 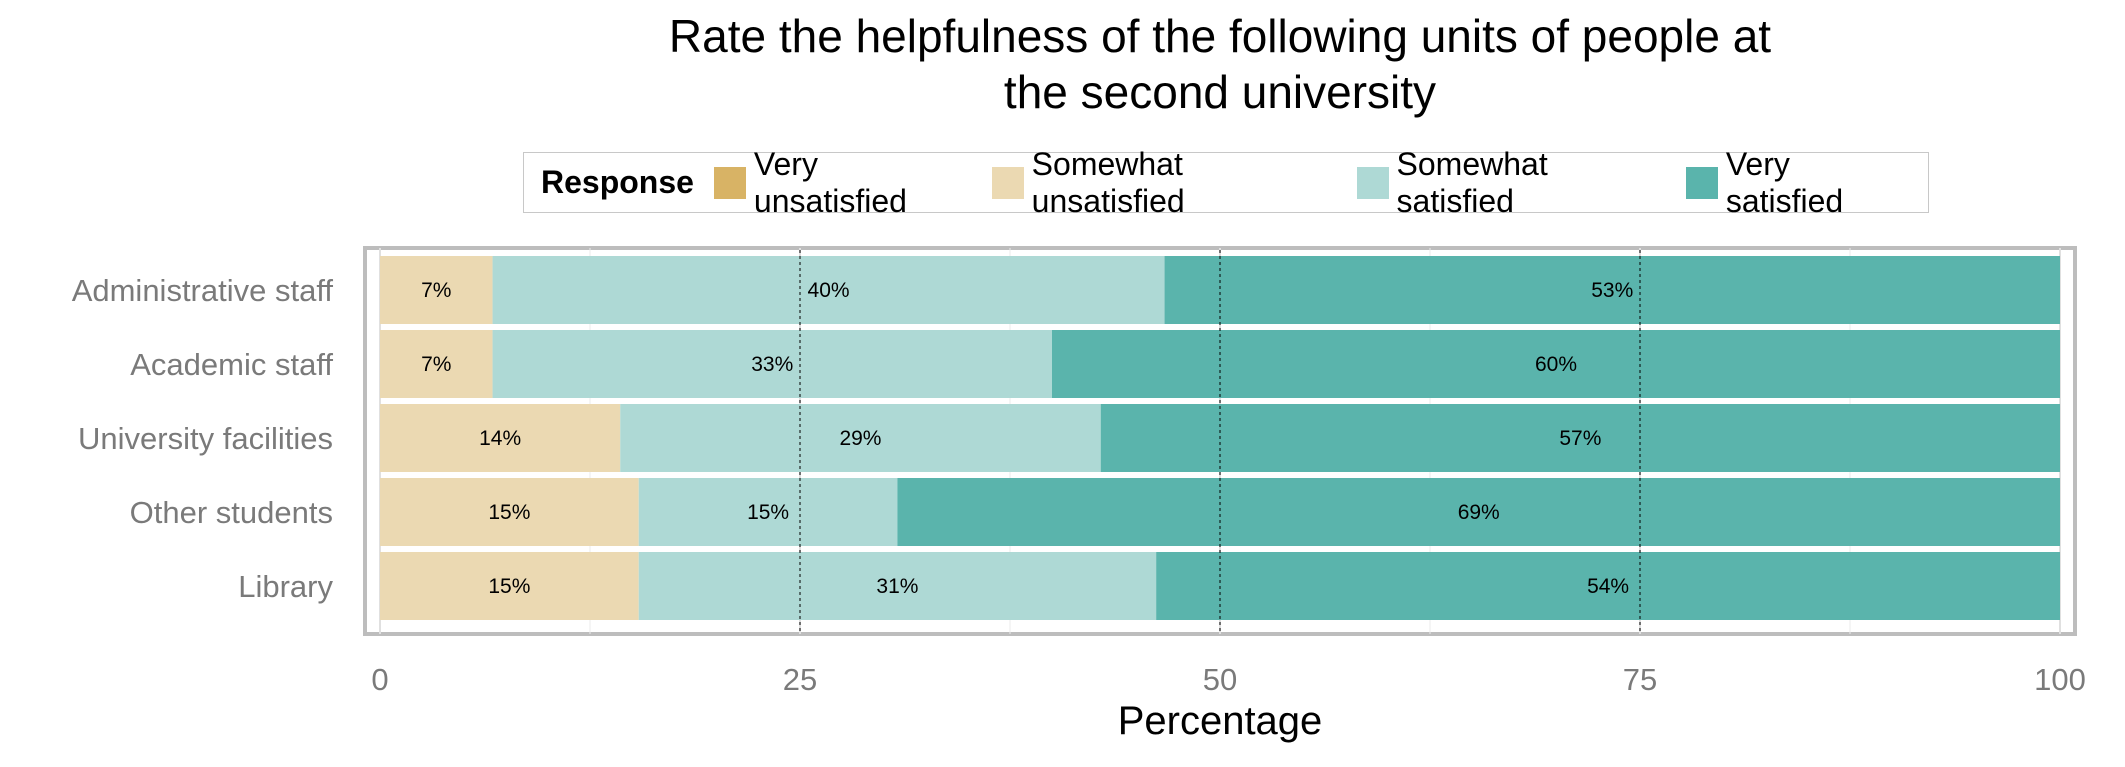 I want to click on bar-somewhat-unsatisfied-library, so click(x=509, y=586).